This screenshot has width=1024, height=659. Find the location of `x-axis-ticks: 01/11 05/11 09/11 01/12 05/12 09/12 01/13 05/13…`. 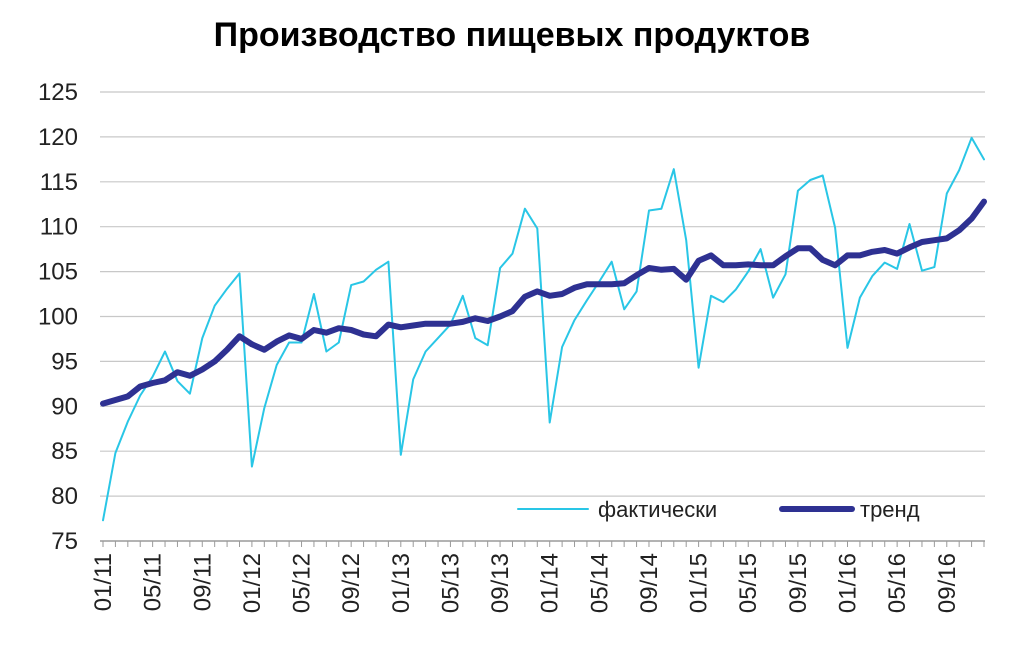

x-axis-ticks: 01/11 05/11 09/11 01/12 05/12 09/12 01/13 05/13… is located at coordinates (537, 577).